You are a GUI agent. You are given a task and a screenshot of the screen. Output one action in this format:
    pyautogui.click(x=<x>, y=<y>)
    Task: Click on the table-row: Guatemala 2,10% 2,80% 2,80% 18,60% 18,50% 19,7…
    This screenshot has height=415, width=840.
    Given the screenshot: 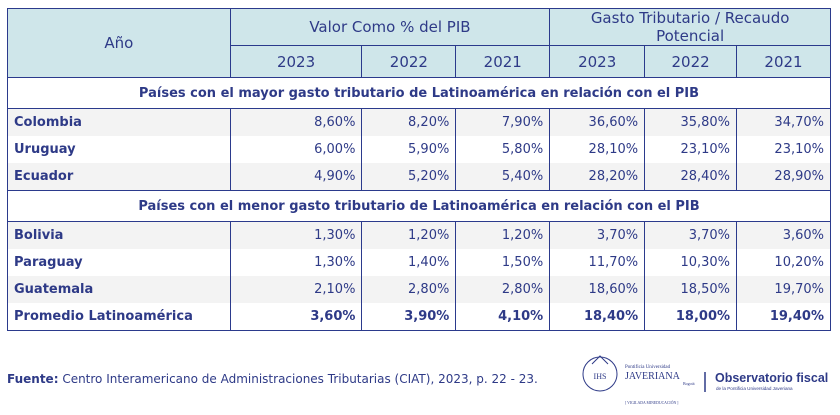 What is the action you would take?
    pyautogui.click(x=419, y=289)
    